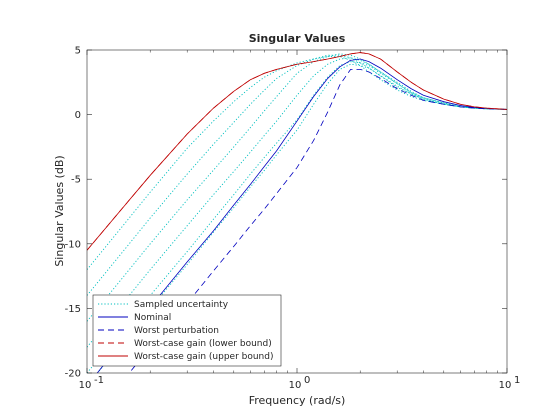 The width and height of the screenshot is (560, 420). Describe the element at coordinates (181, 305) in the screenshot. I see `legend-label-0: Sampled uncertainty` at that location.